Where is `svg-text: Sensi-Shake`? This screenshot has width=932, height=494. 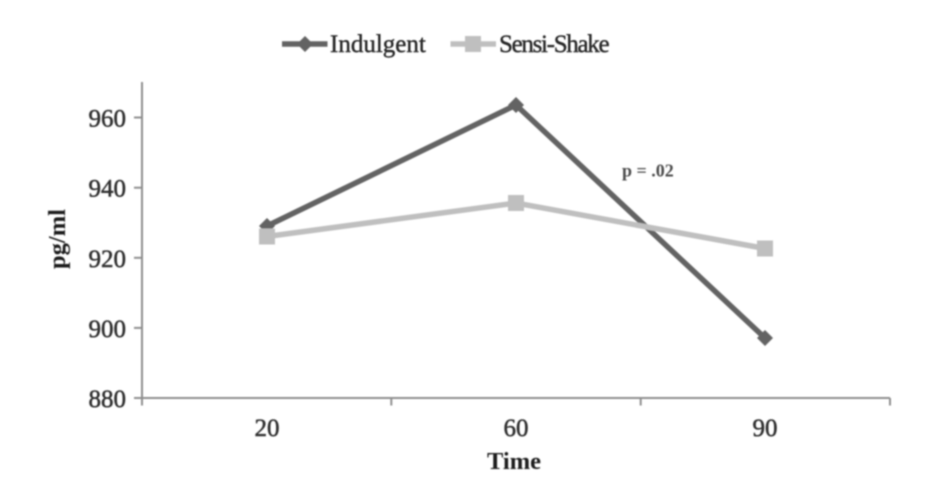 svg-text: Sensi-Shake is located at coordinates (554, 44).